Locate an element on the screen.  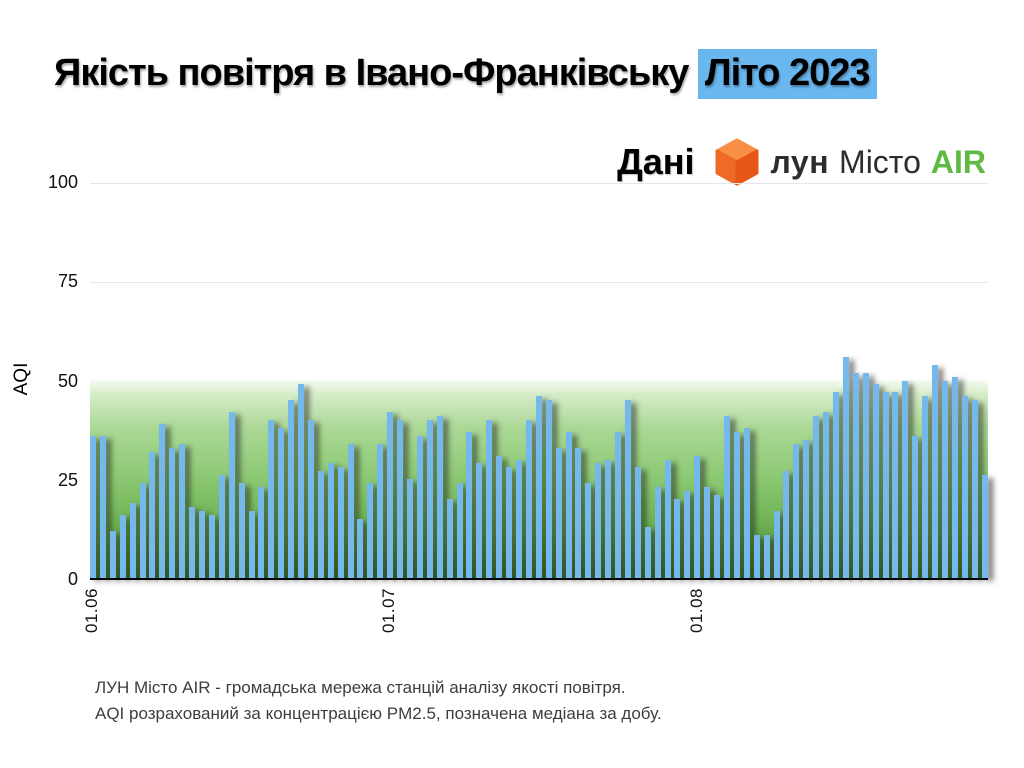
x-tick-01.07: 01.07 is located at coordinates (389, 611).